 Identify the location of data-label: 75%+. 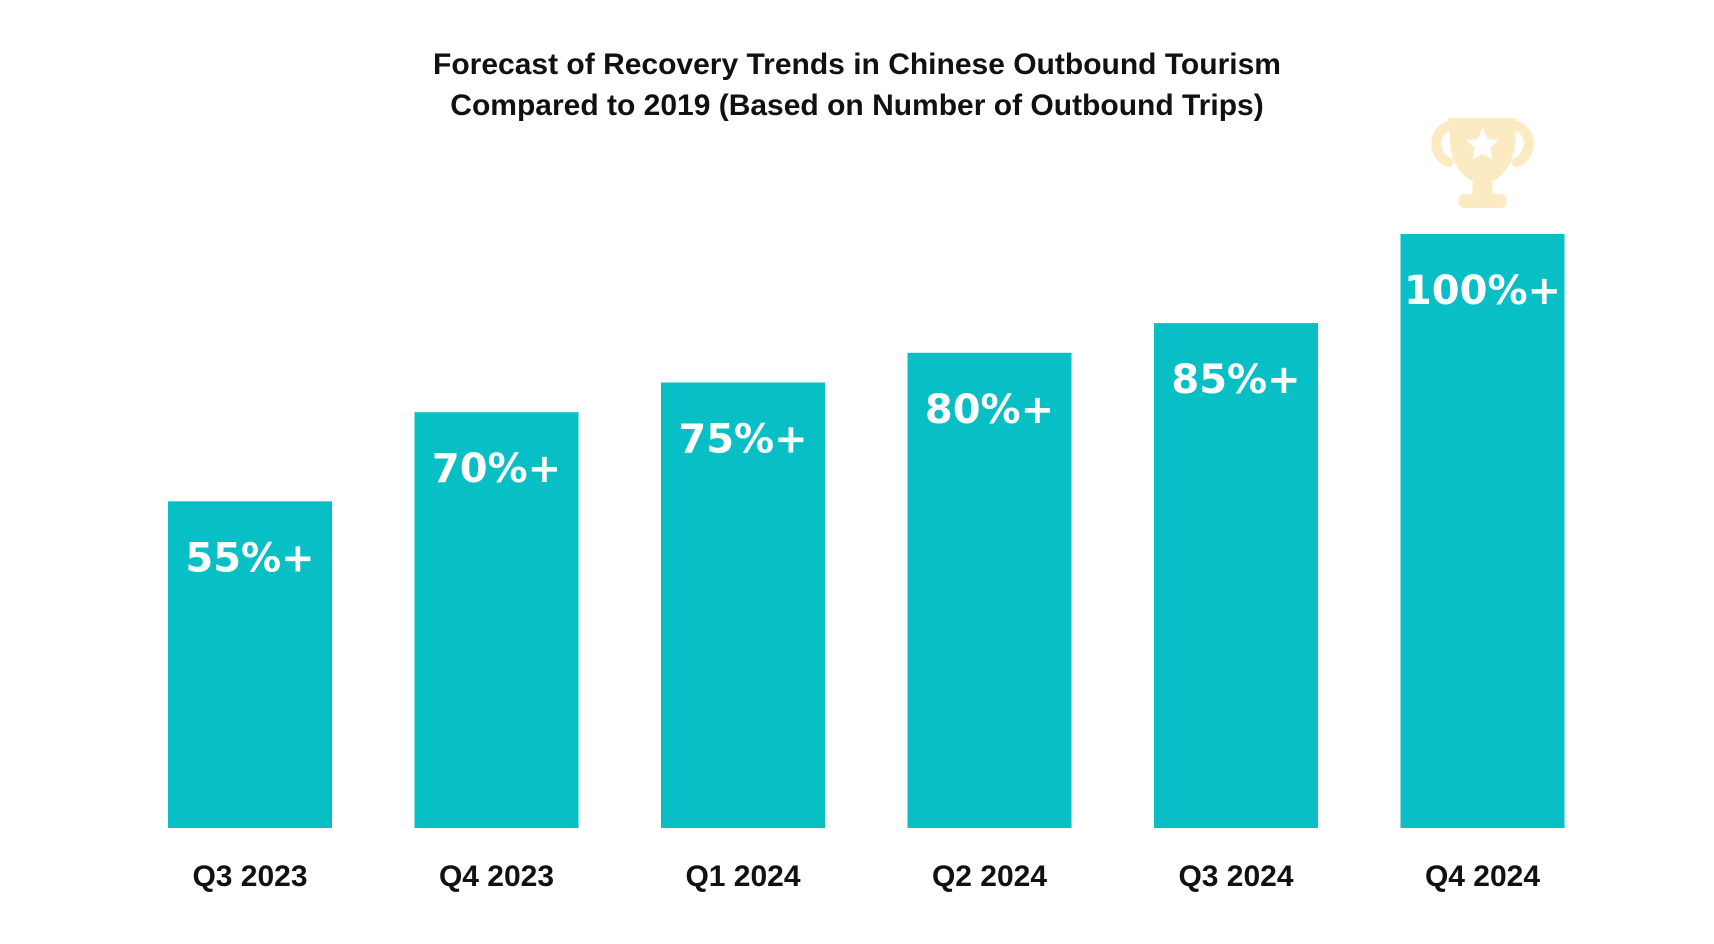
(742, 440).